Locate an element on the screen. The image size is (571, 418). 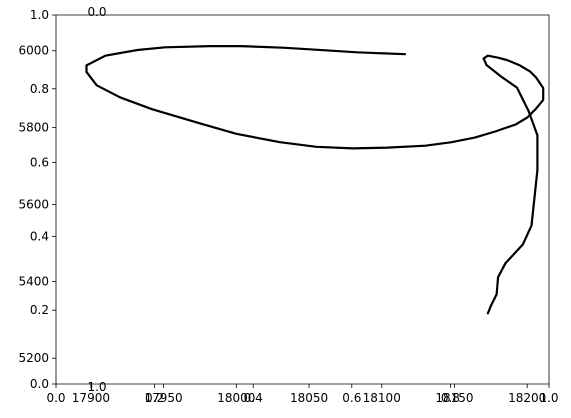
y-tick-label: 5800 is located at coordinates (33, 128).